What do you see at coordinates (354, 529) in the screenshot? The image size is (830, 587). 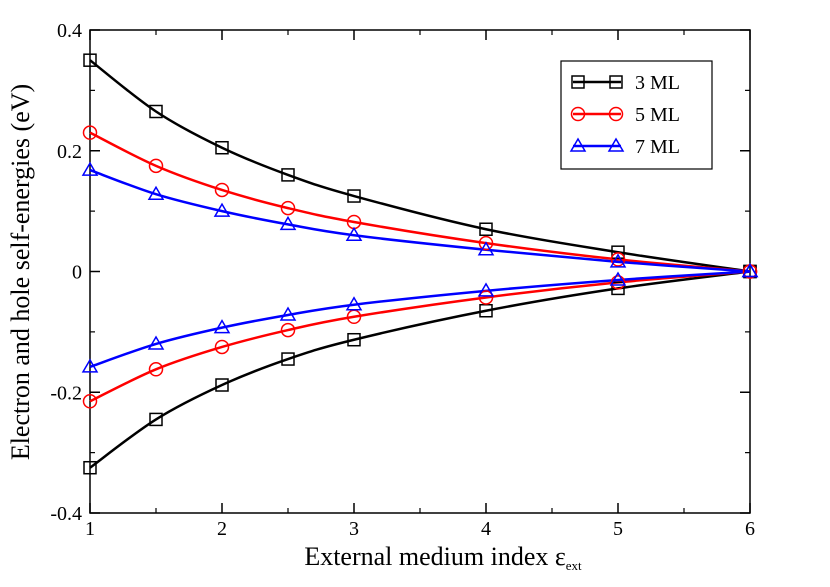 I see `x-tick-label: 3` at bounding box center [354, 529].